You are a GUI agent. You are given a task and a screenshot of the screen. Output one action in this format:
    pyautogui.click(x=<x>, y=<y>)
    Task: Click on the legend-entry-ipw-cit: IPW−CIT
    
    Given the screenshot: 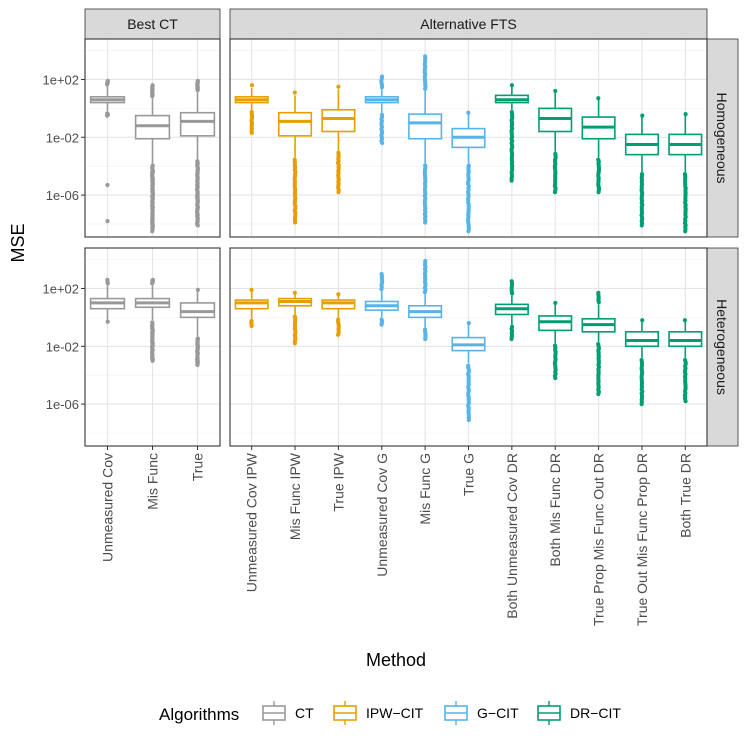 What is the action you would take?
    pyautogui.click(x=378, y=713)
    